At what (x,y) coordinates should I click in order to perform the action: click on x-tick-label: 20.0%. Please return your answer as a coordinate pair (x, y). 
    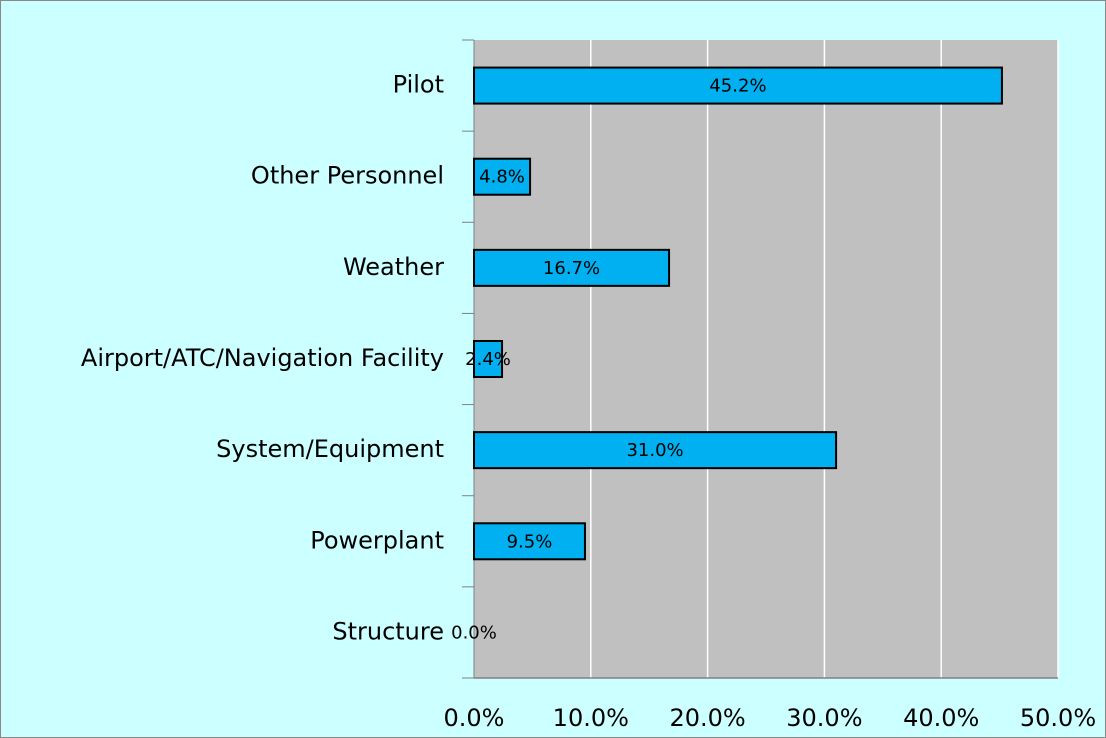
    Looking at the image, I should click on (707, 718).